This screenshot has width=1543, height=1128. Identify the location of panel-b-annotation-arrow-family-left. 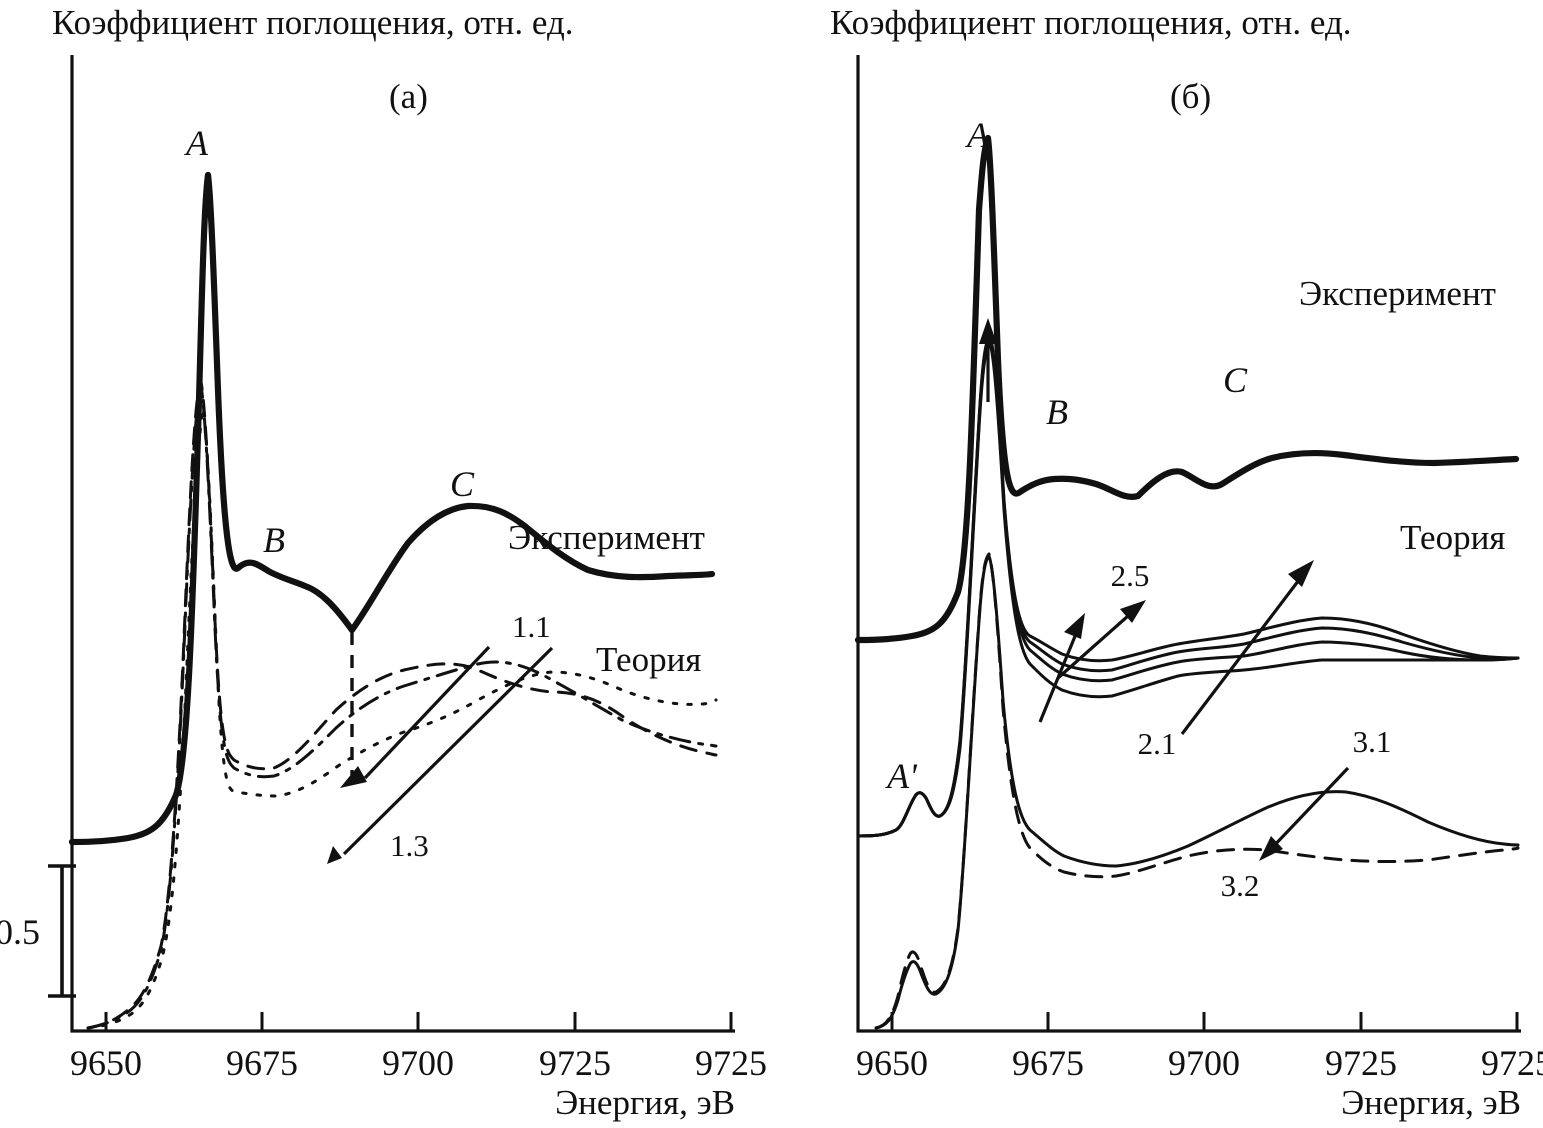
(1061, 668).